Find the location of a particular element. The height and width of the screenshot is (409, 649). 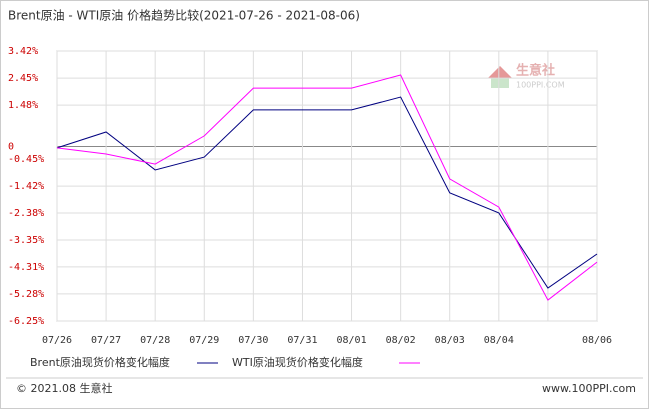

y-tick-label: 0 is located at coordinates (11, 146).